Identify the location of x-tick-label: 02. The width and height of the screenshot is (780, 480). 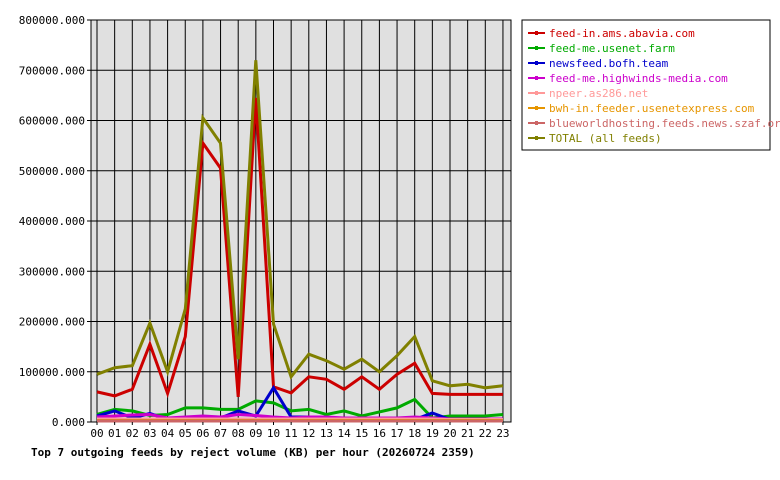
(132, 433).